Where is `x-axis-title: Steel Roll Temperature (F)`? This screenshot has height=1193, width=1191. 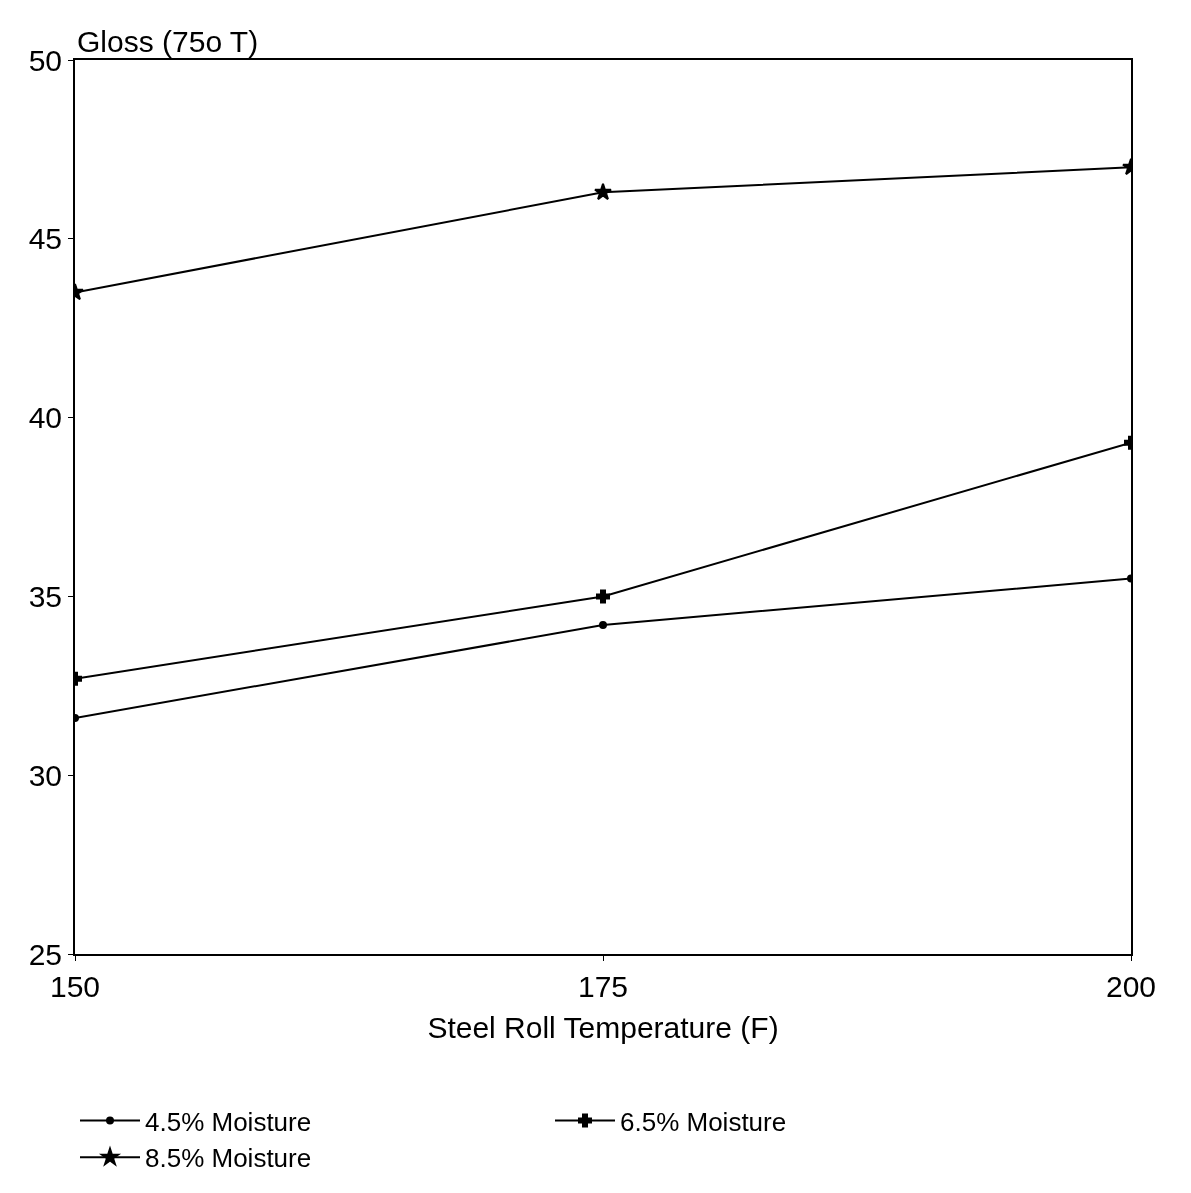
x-axis-title: Steel Roll Temperature (F) is located at coordinates (603, 1027).